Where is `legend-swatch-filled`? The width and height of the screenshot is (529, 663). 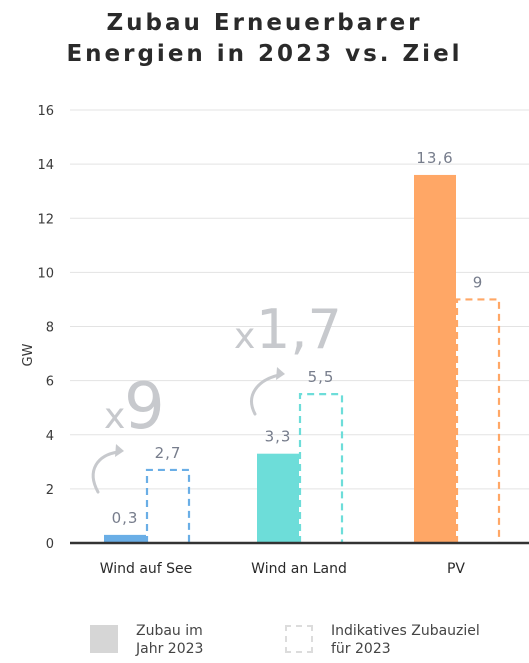 legend-swatch-filled is located at coordinates (104, 639).